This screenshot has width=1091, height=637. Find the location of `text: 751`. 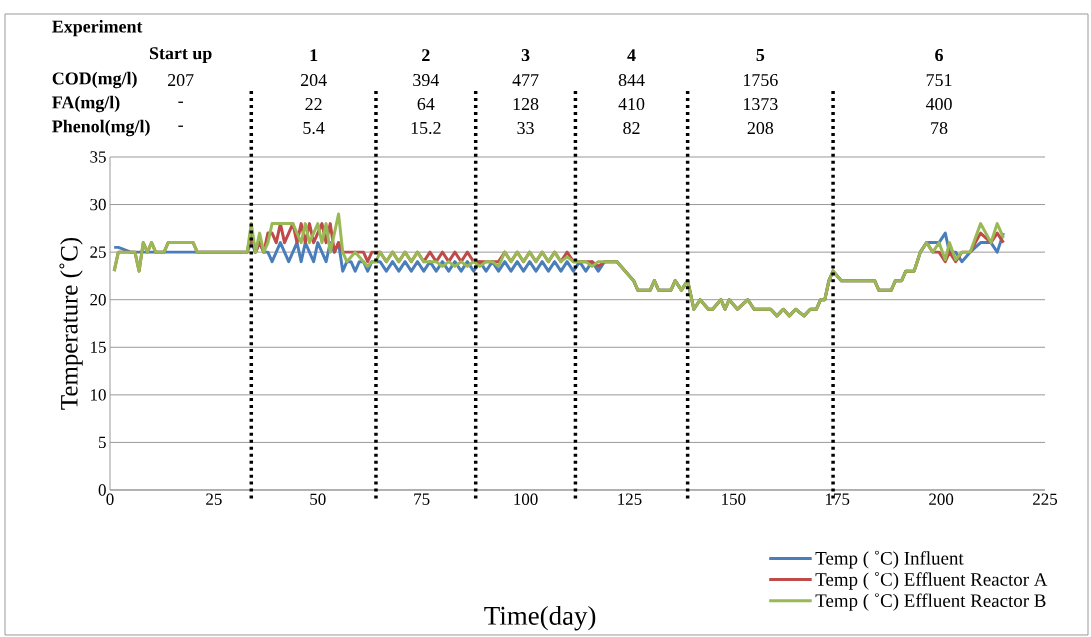

text: 751 is located at coordinates (939, 80).